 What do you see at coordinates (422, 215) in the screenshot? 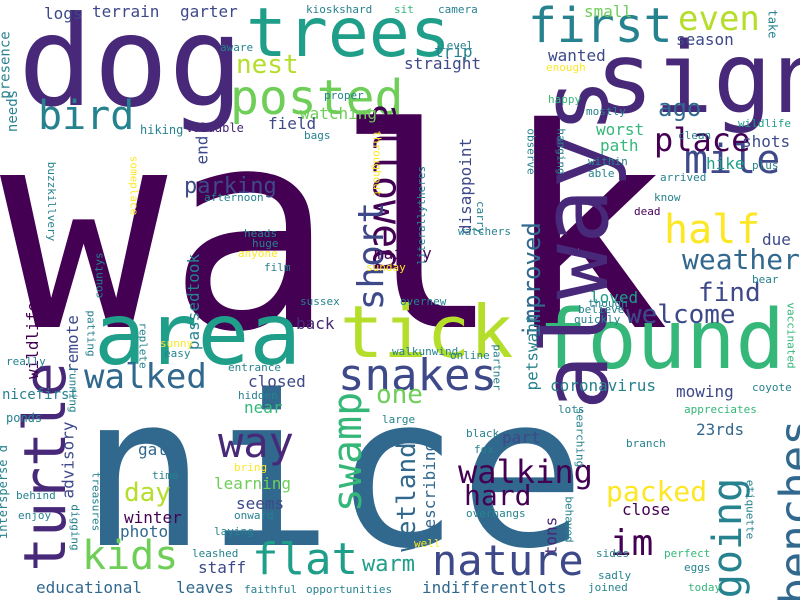
I see `word: literallytheres` at bounding box center [422, 215].